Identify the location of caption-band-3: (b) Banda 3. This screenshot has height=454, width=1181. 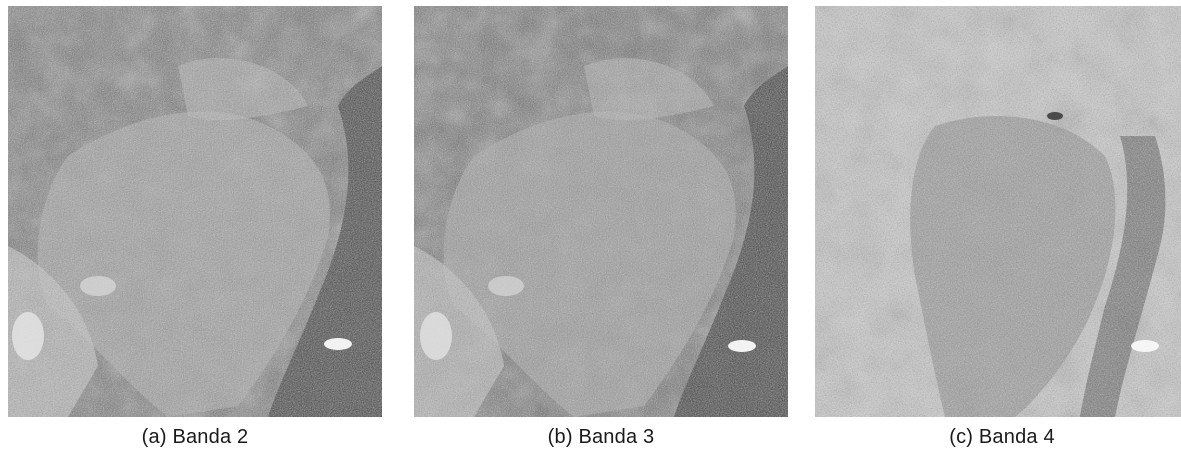
(601, 437).